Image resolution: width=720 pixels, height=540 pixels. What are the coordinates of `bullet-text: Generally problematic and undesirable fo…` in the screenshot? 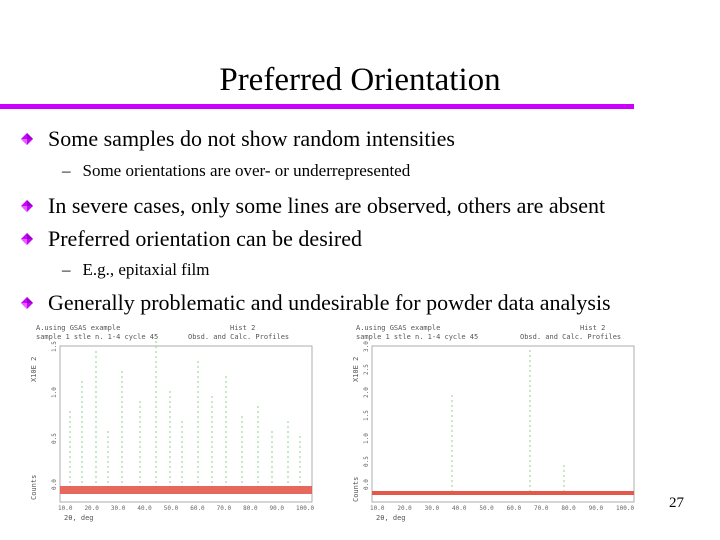 It's located at (329, 302).